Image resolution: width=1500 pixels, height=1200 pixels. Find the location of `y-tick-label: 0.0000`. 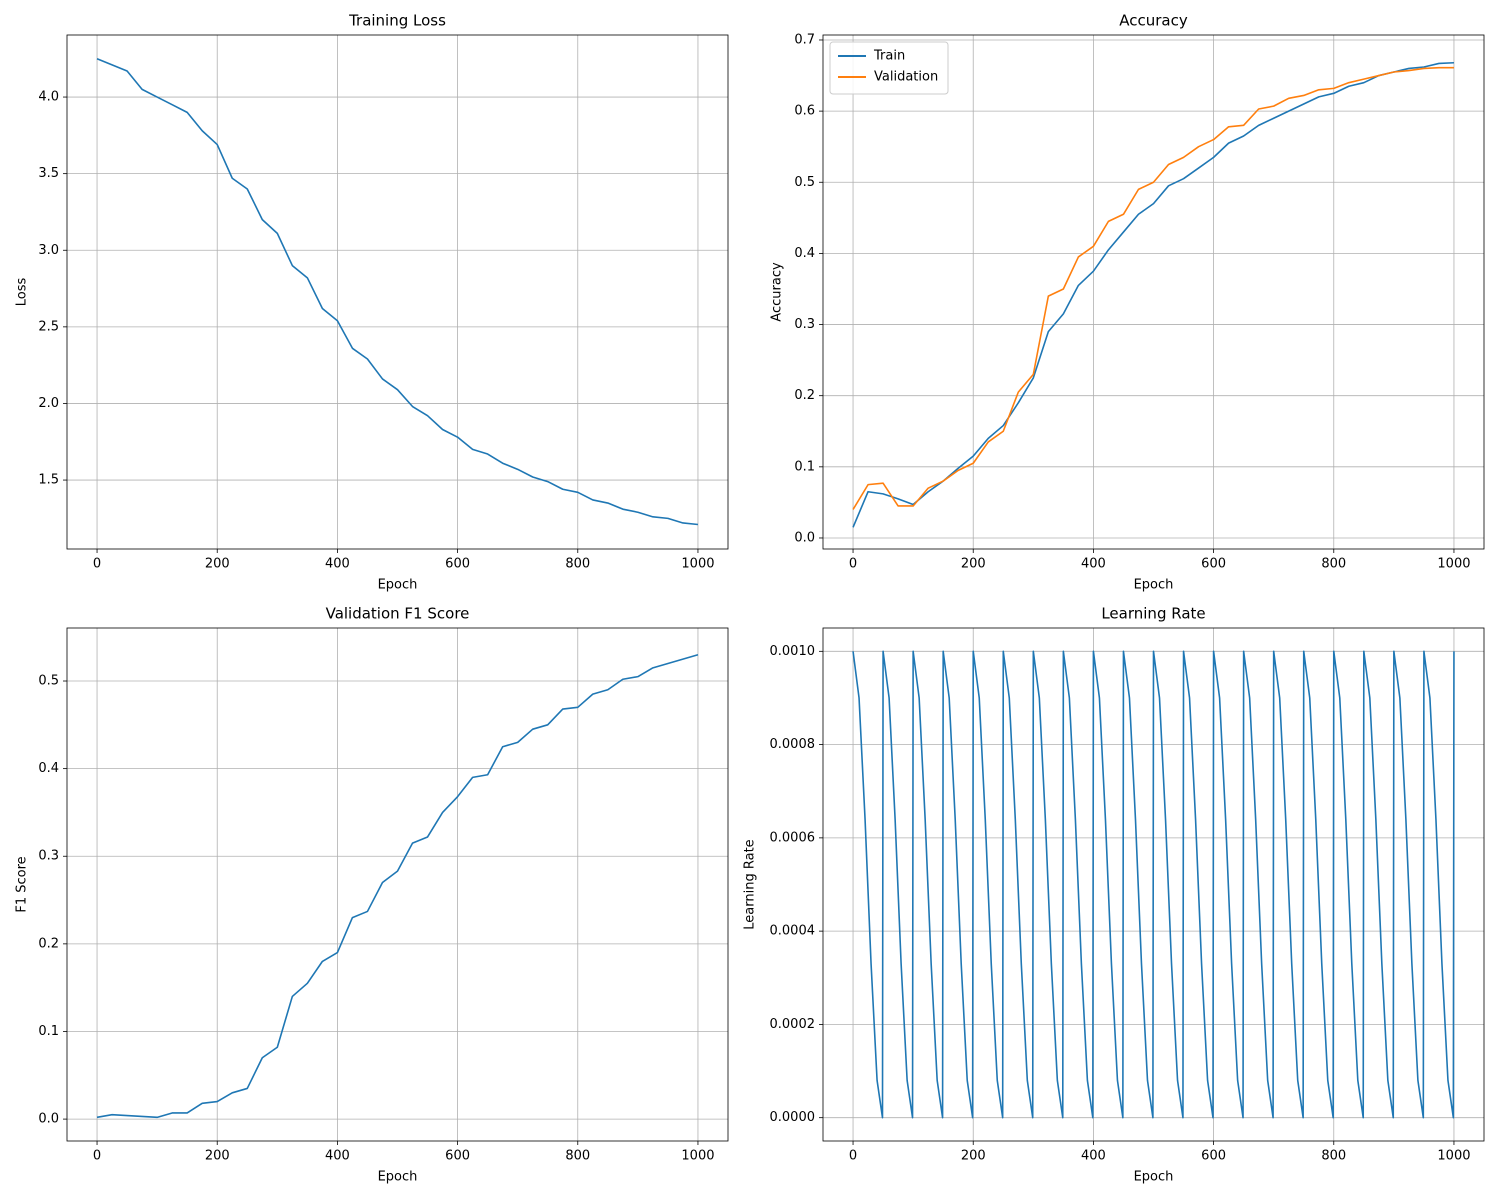

y-tick-label: 0.0000 is located at coordinates (793, 1117).